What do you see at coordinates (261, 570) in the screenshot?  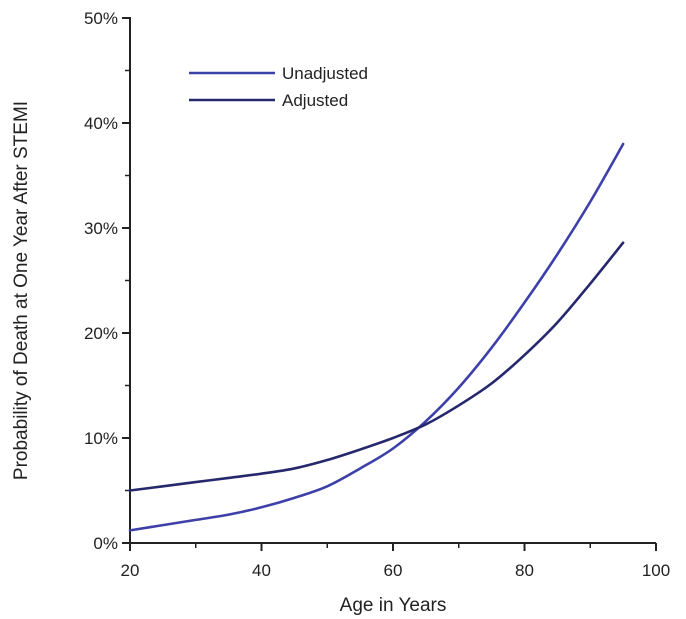 I see `x-tick-label: 40` at bounding box center [261, 570].